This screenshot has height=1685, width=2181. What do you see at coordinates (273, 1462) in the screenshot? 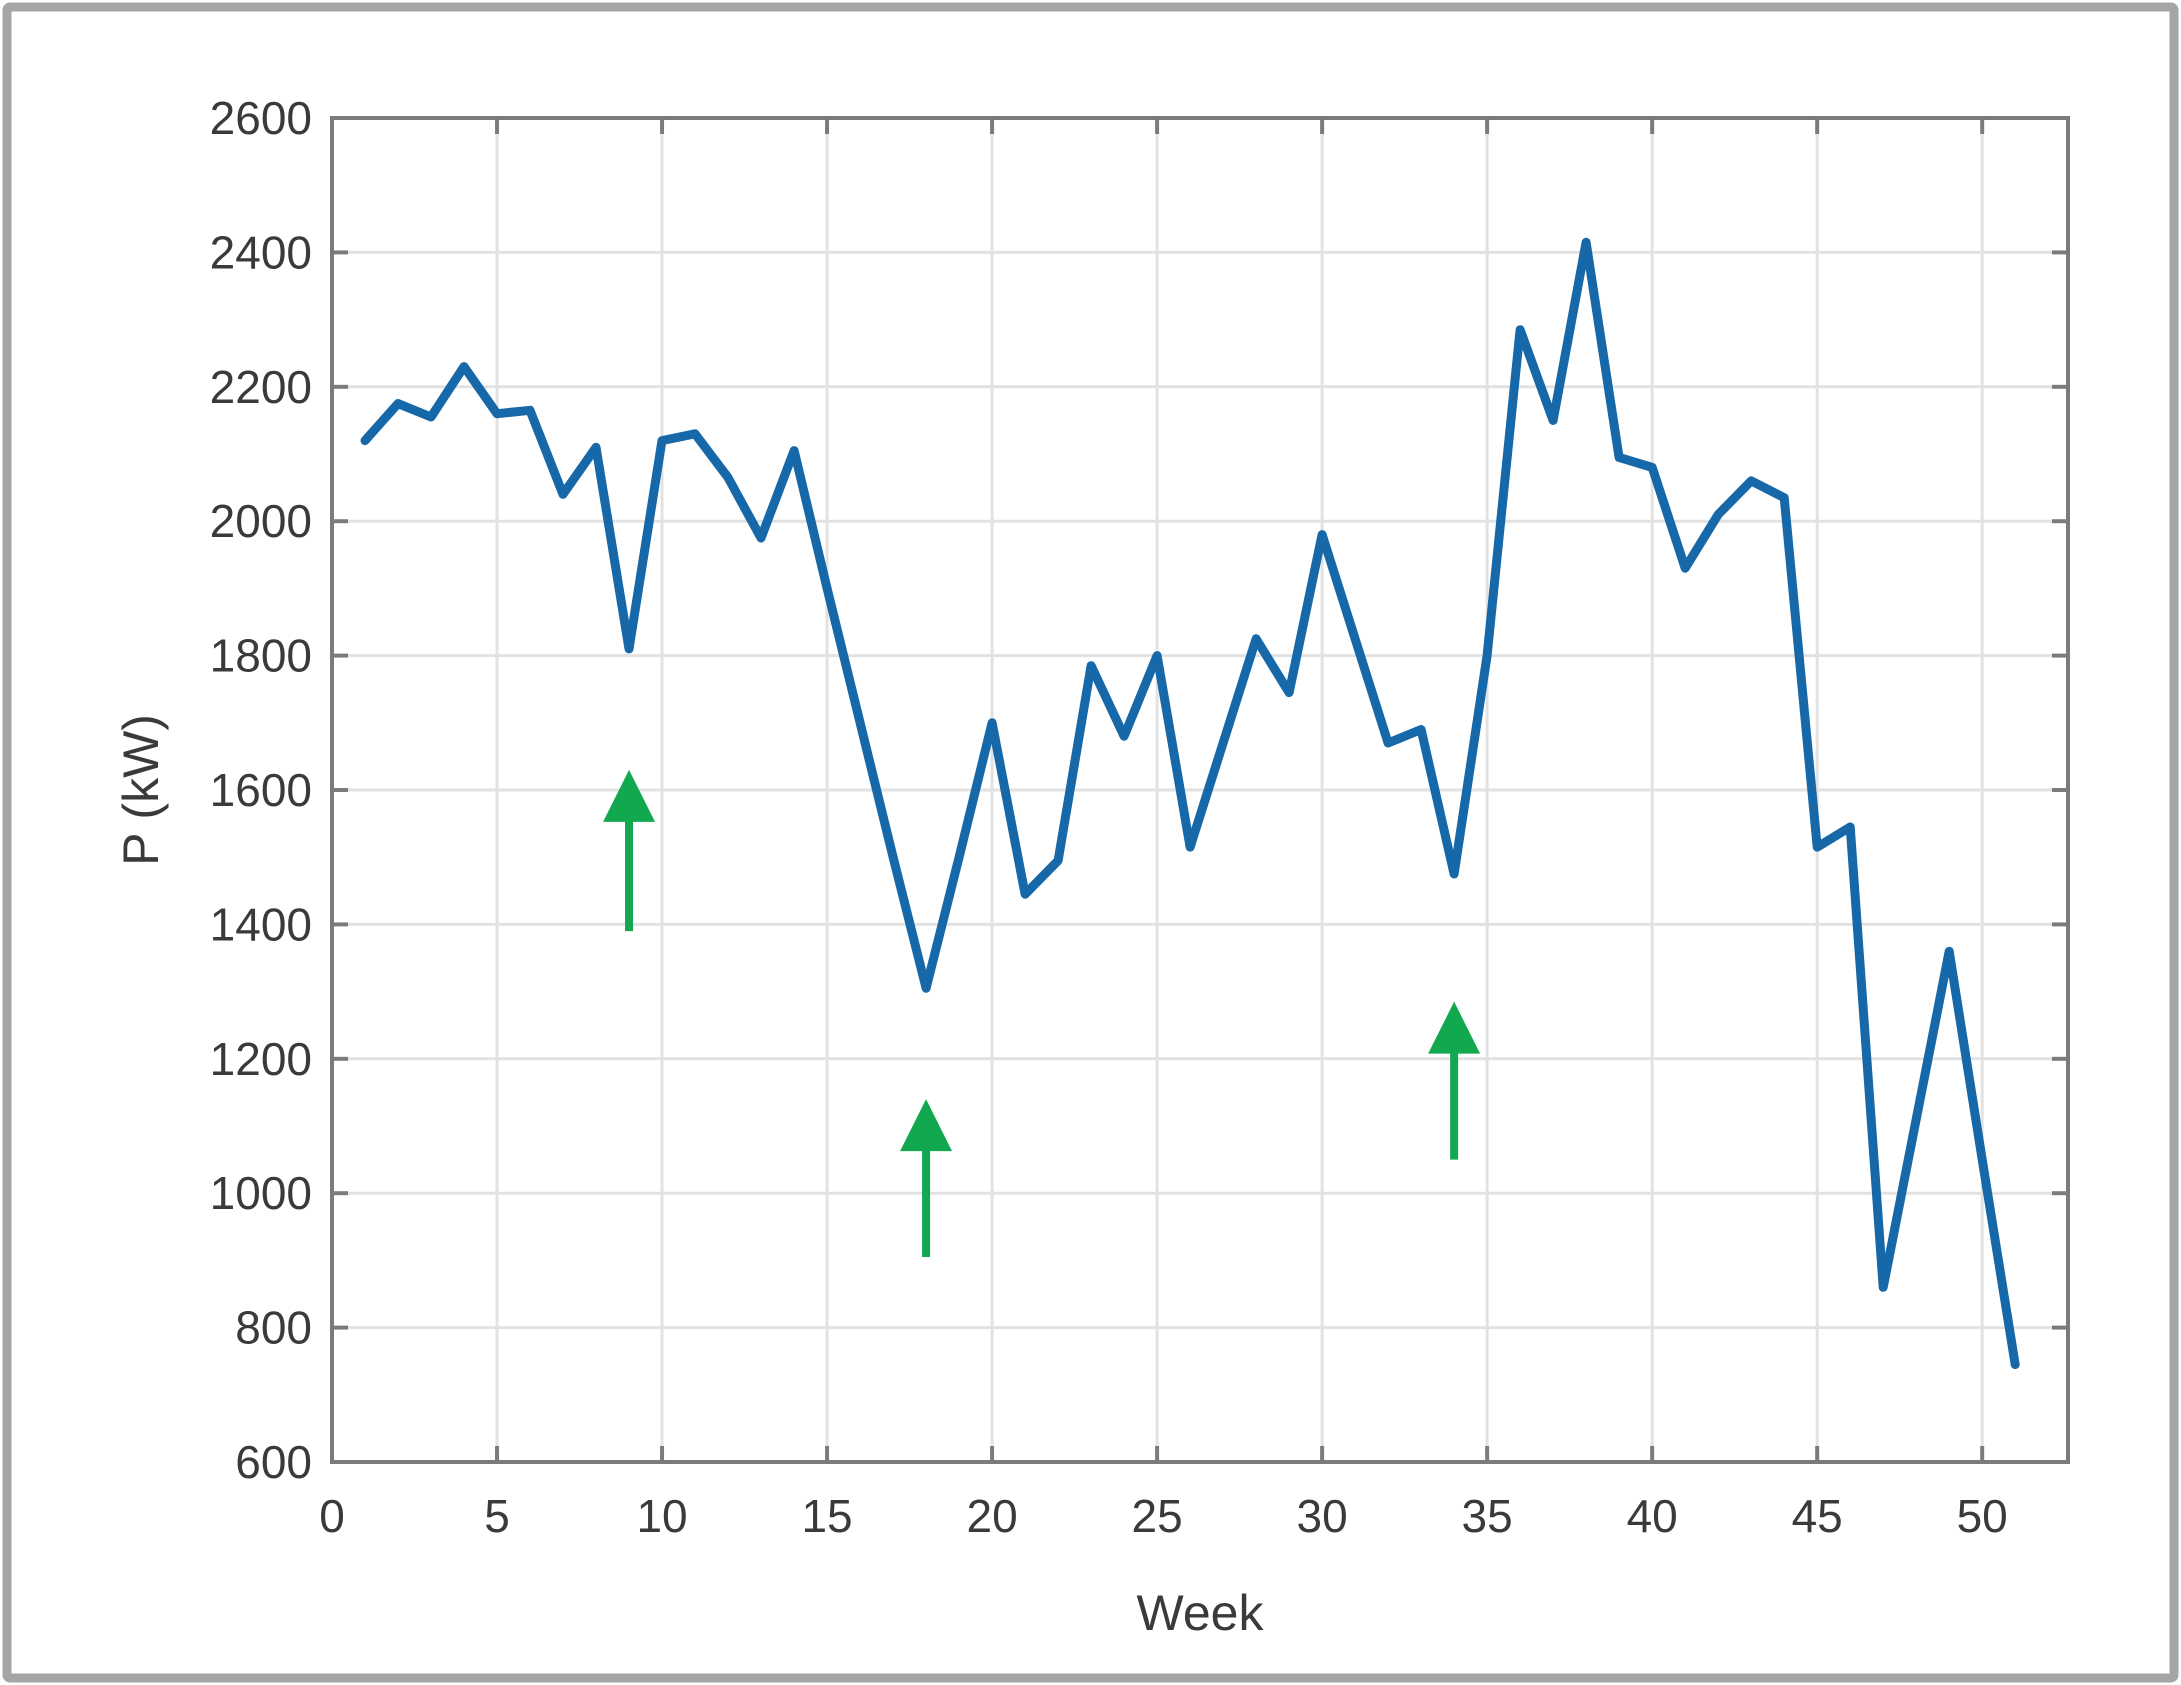
I see `y-tick-label: 600` at bounding box center [273, 1462].